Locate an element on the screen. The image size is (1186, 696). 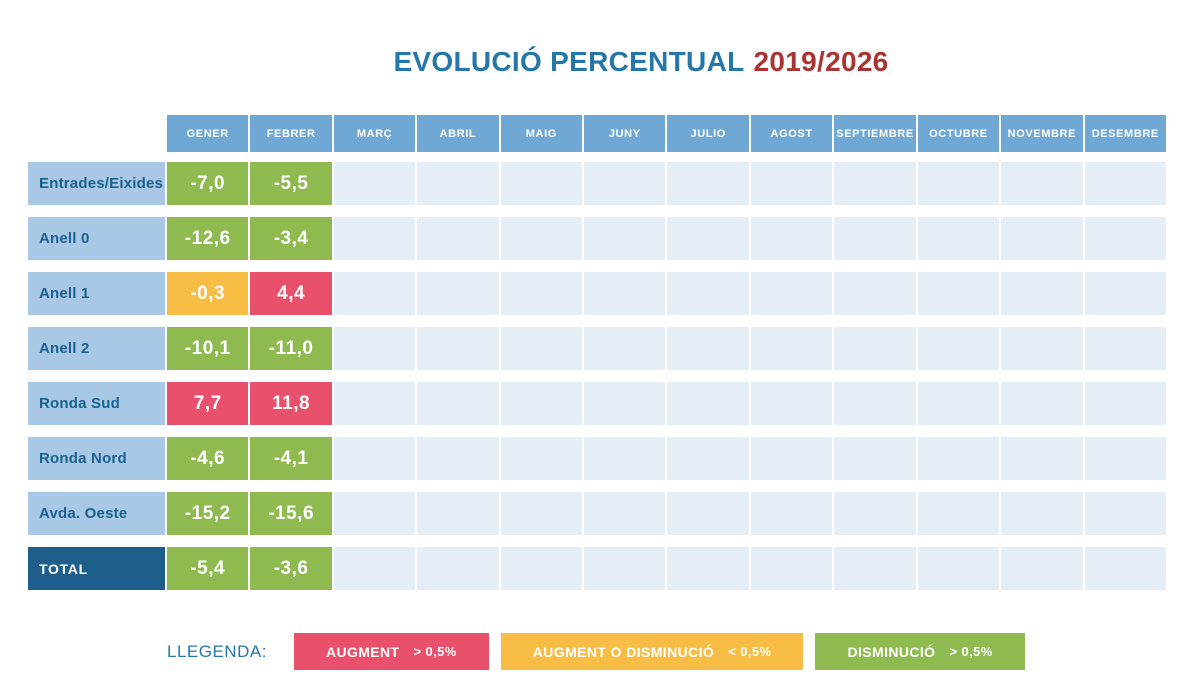
row-label-ronda-nord: Ronda Nord is located at coordinates (96, 458).